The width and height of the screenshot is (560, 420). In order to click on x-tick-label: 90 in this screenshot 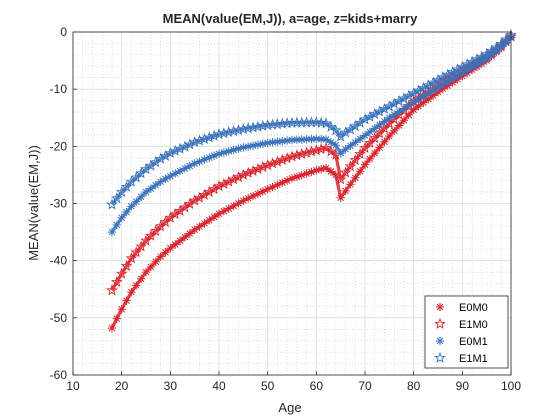, I will do `click(463, 386)`.